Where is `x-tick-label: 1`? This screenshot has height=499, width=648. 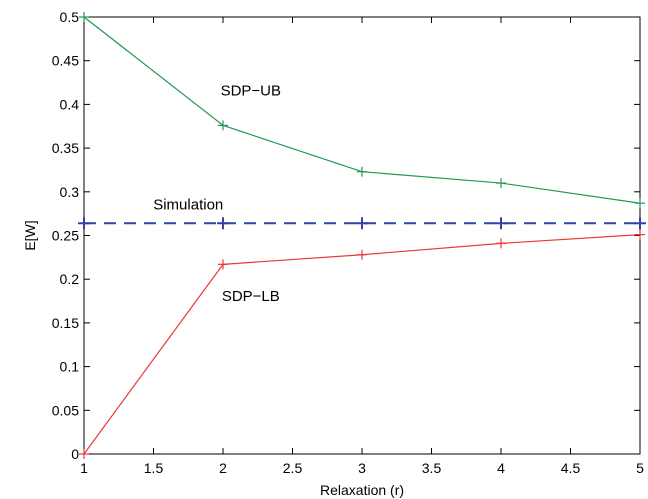
x-tick-label: 1 is located at coordinates (84, 468).